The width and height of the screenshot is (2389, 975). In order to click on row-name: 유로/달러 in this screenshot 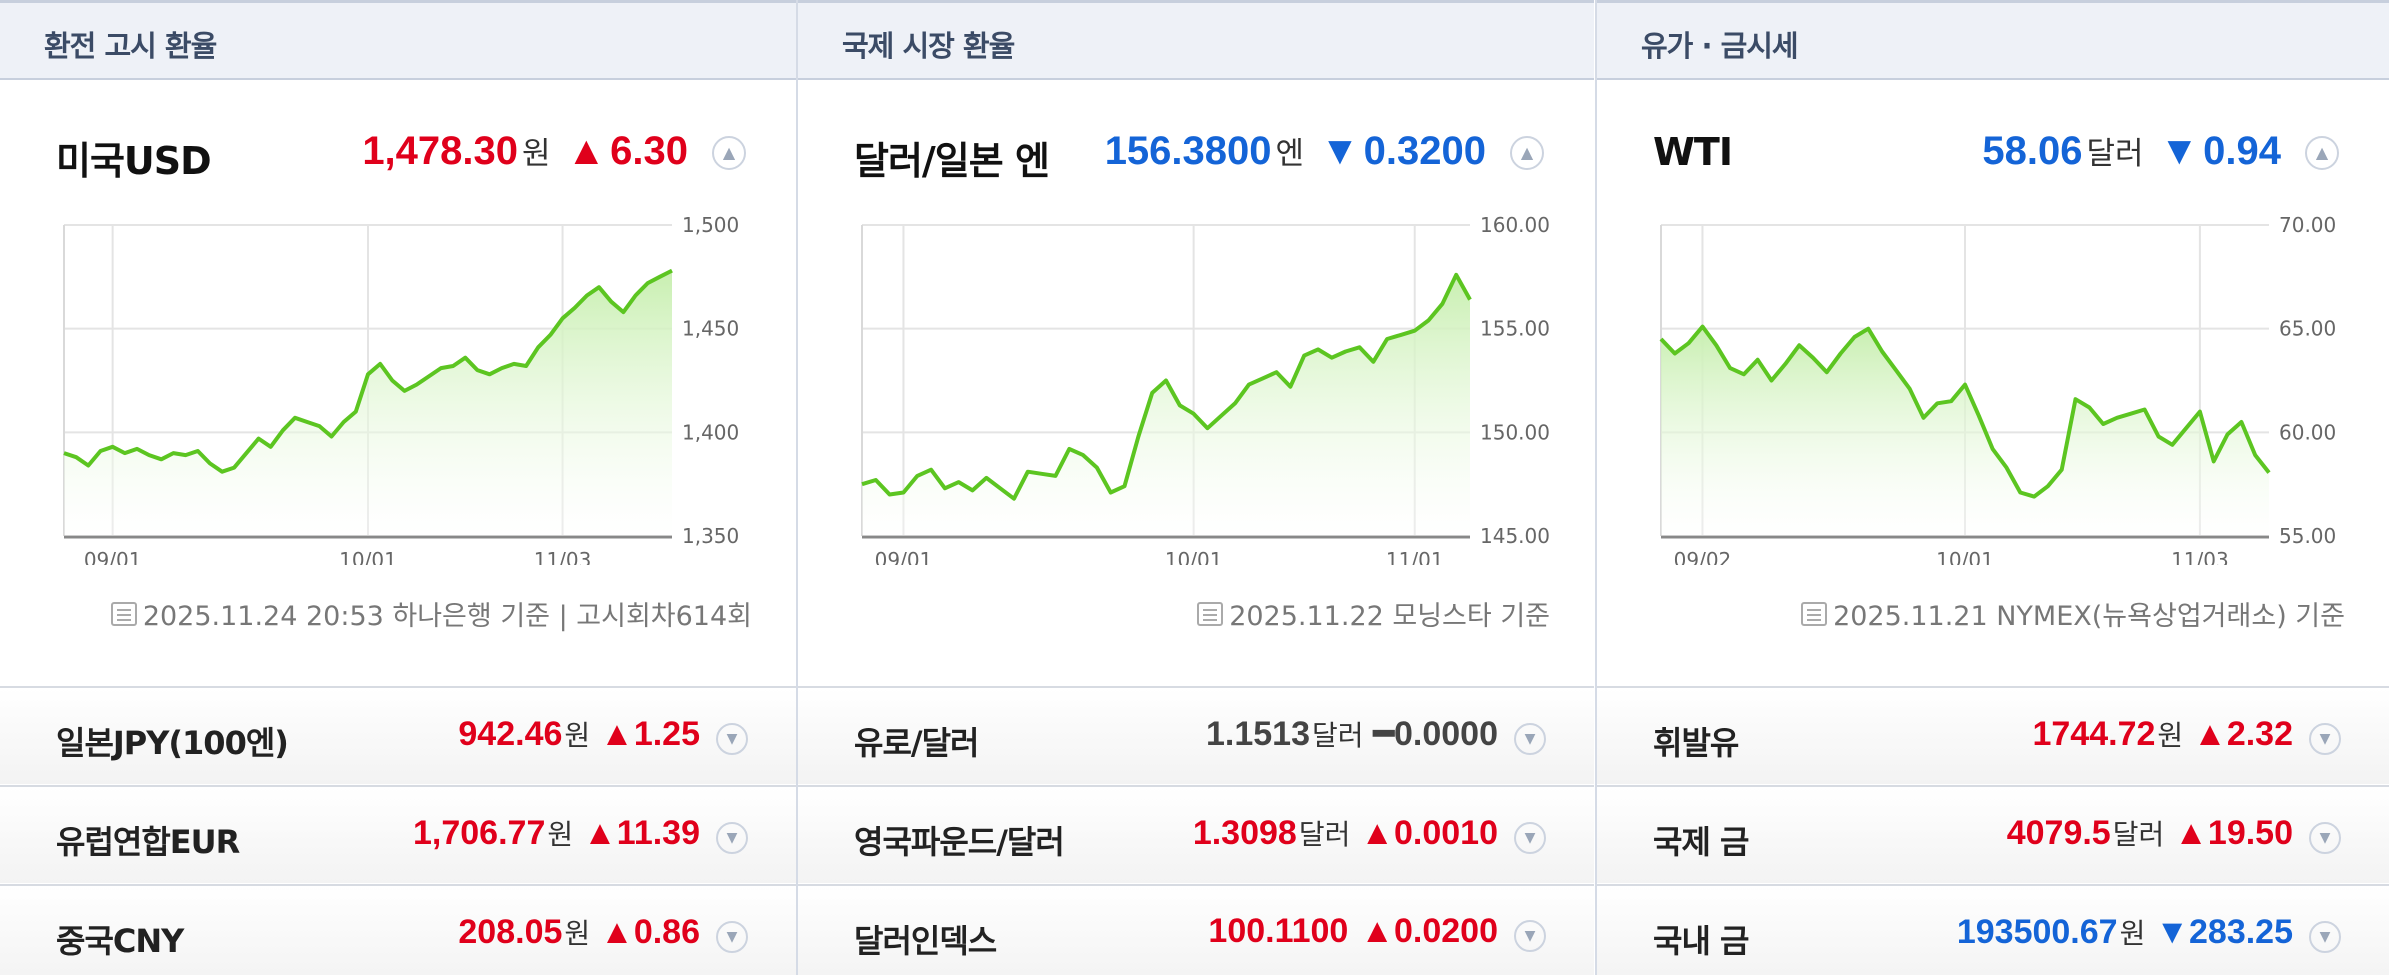, I will do `click(916, 743)`.